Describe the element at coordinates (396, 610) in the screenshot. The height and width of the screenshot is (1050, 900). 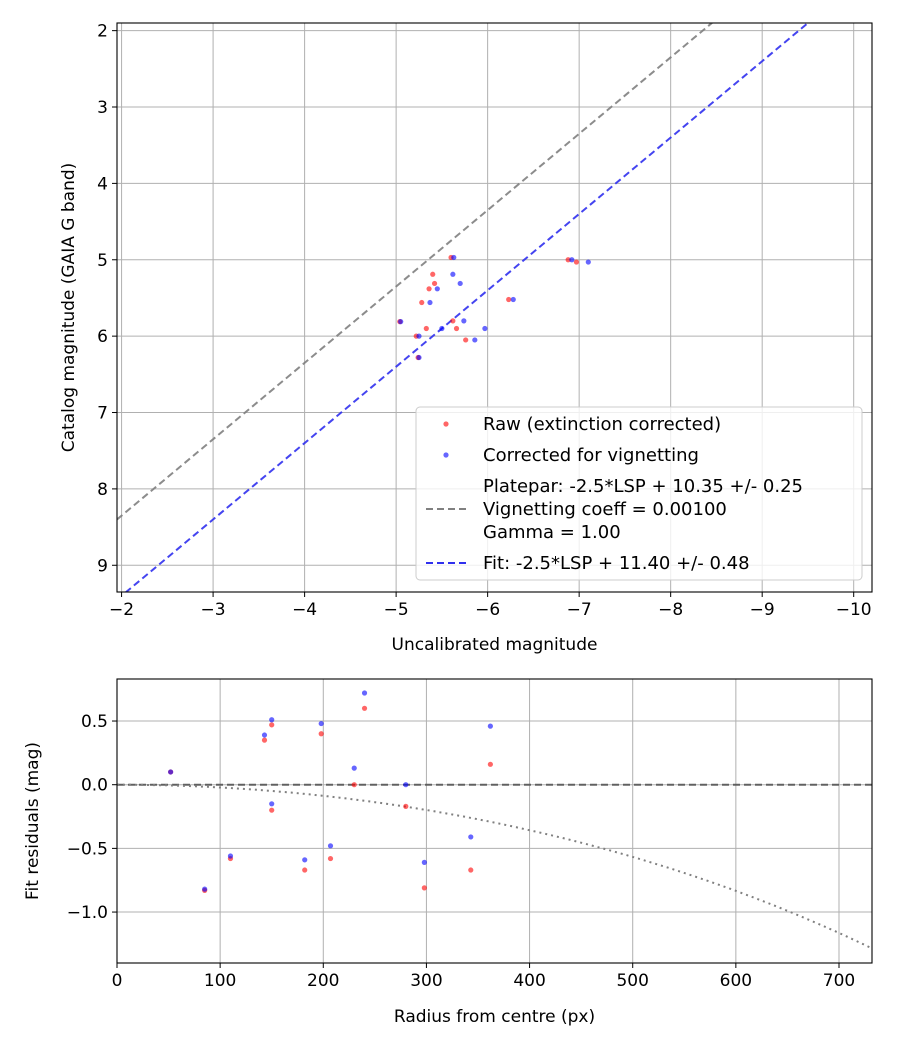
I see `top-x-tick-label: −5` at that location.